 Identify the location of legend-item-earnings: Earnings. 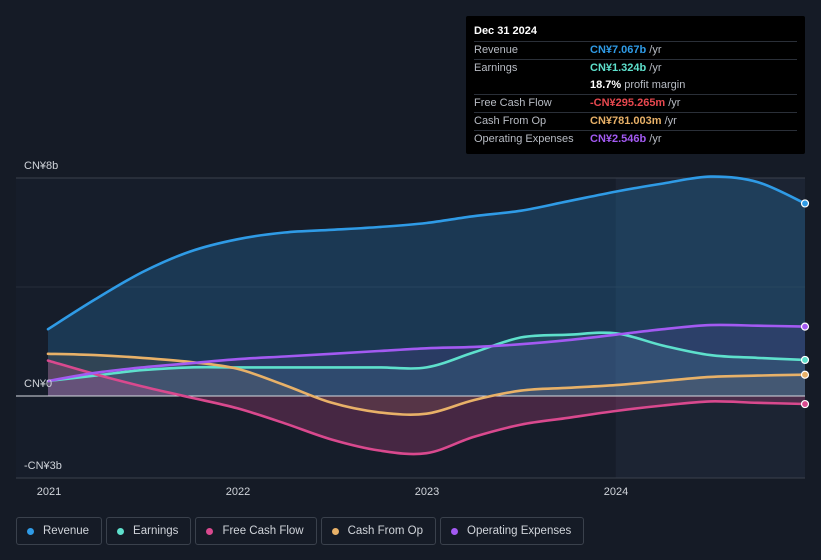
(149, 531).